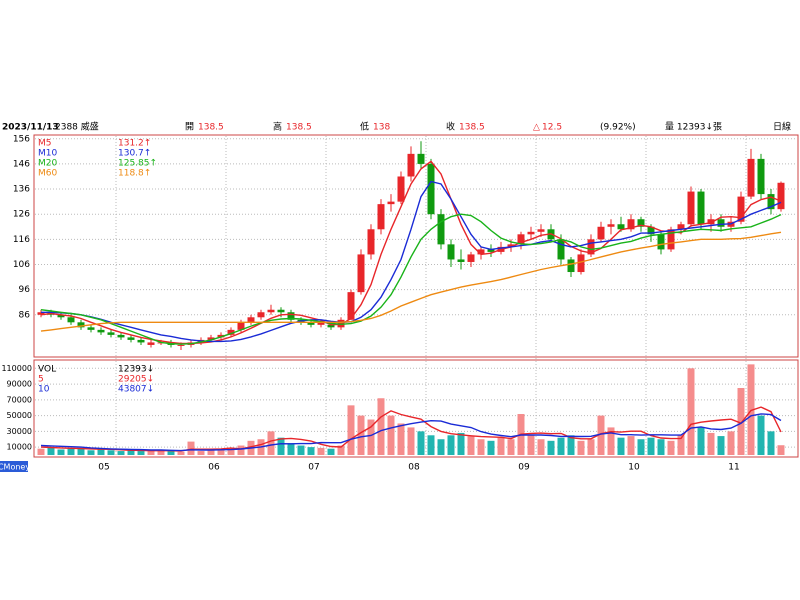  Describe the element at coordinates (19, 447) in the screenshot. I see `volume-tick-label: 10000` at that location.